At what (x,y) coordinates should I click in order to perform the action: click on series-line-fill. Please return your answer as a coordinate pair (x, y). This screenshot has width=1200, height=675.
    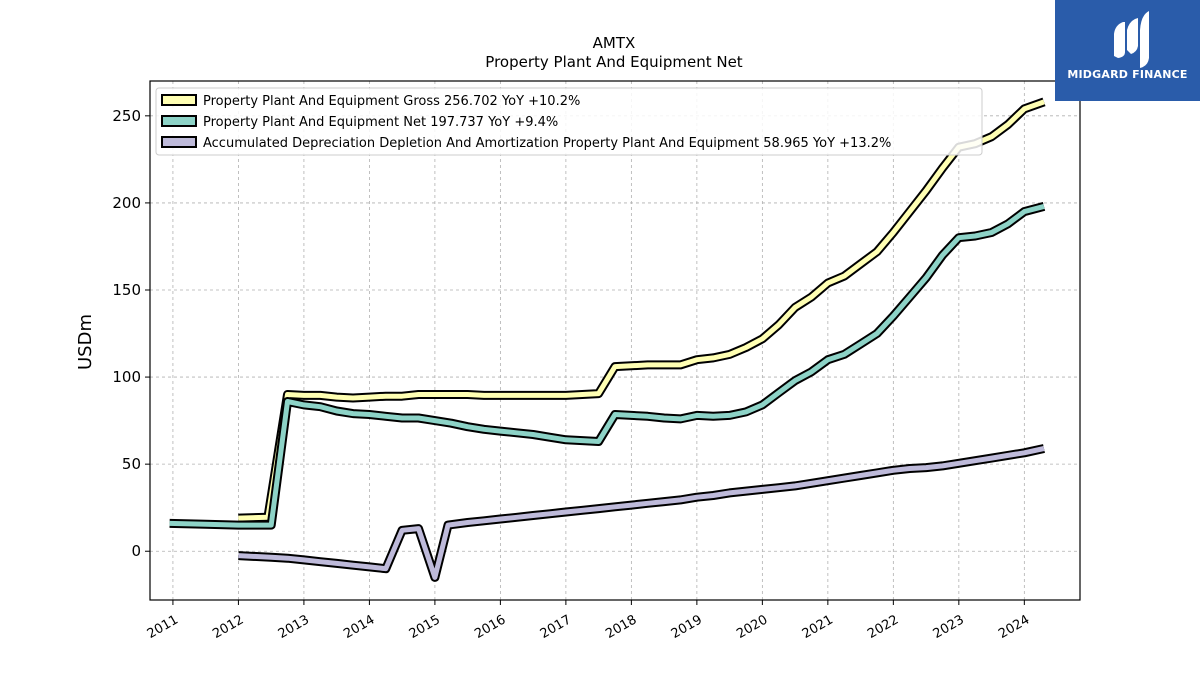
    Looking at the image, I should click on (641, 513).